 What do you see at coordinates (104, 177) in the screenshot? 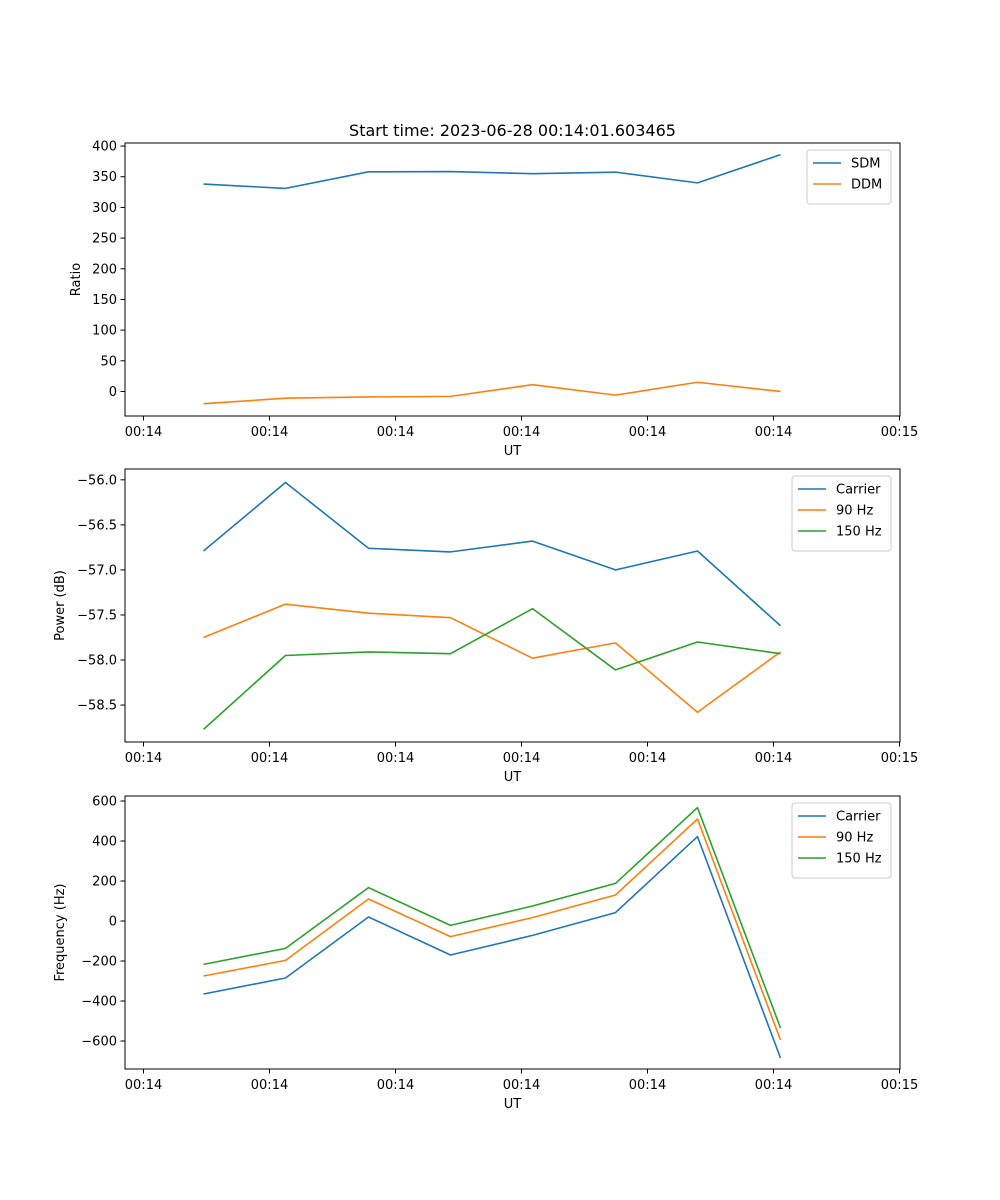
I see `y-tick-label: 350` at bounding box center [104, 177].